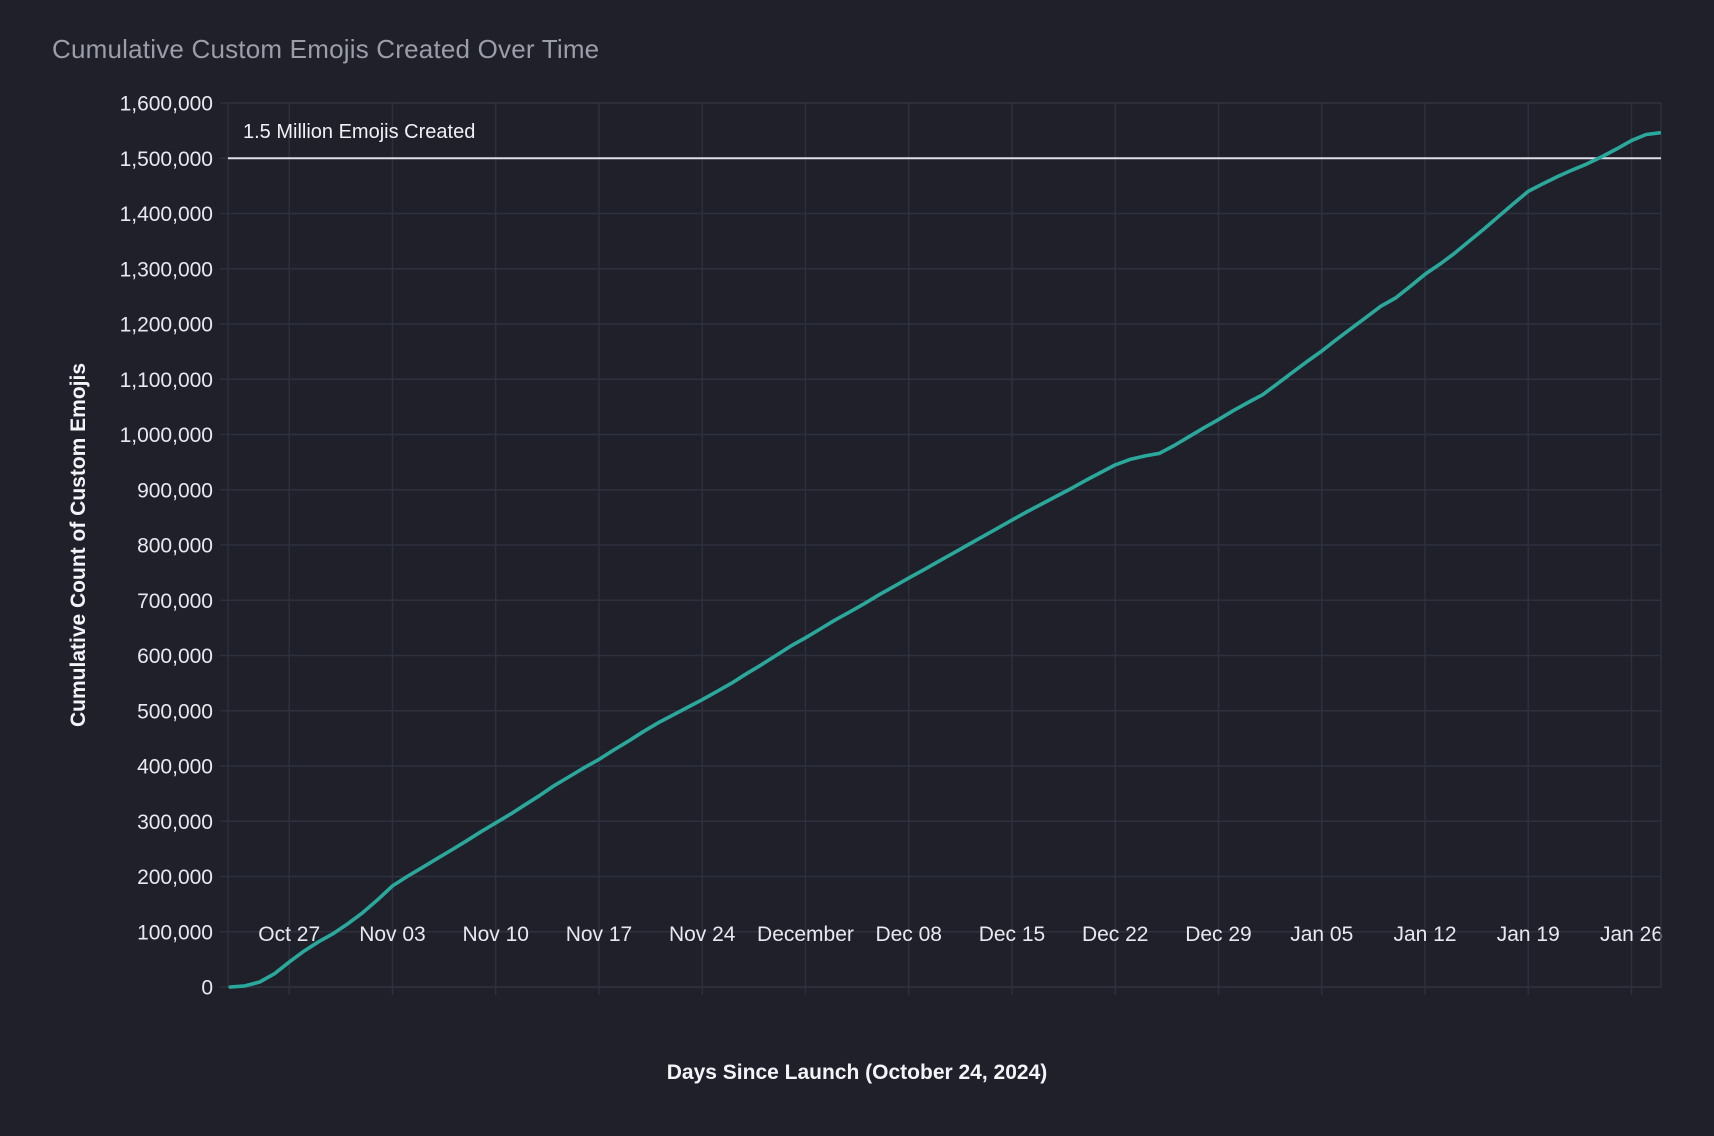  Describe the element at coordinates (1012, 934) in the screenshot. I see `x-tick-label: Dec 15` at that location.